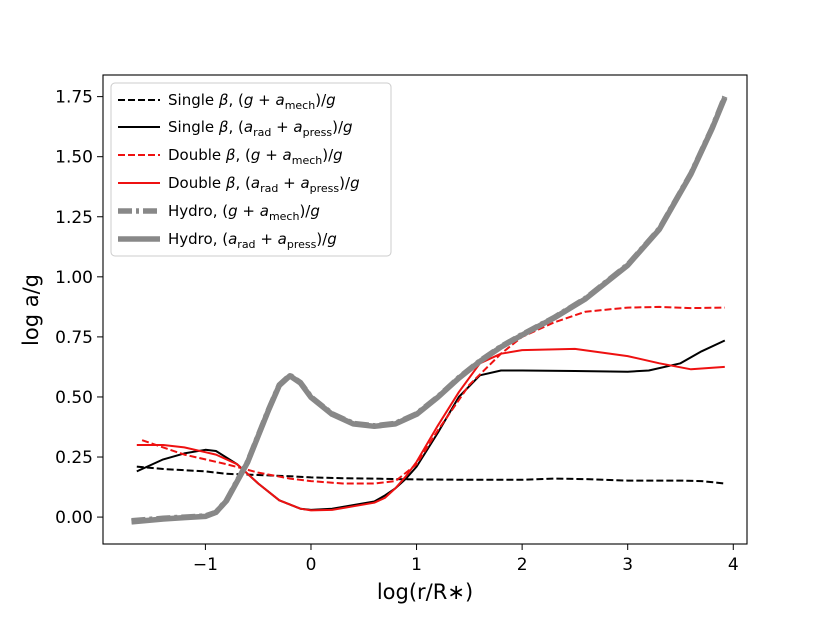 The image size is (830, 623). Describe the element at coordinates (466, 559) in the screenshot. I see `x-ticks: −1 0 1 2 3 4` at that location.